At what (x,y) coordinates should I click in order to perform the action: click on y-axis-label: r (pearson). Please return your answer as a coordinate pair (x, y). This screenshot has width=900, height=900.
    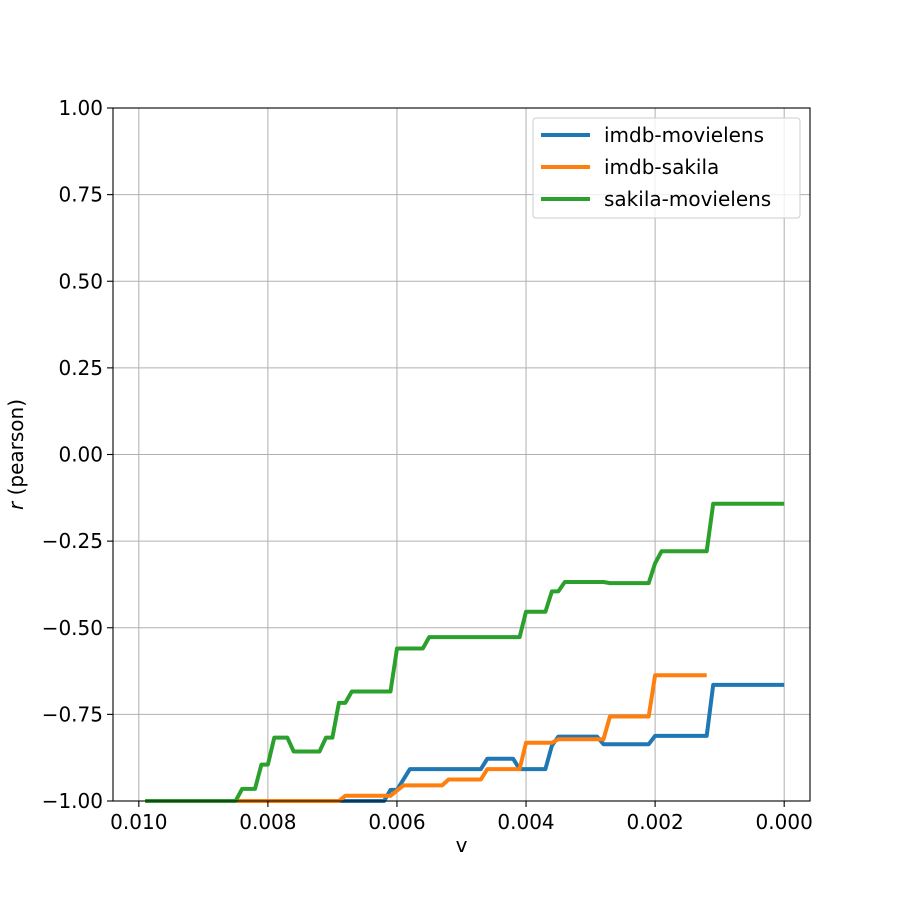
    Looking at the image, I should click on (16, 454).